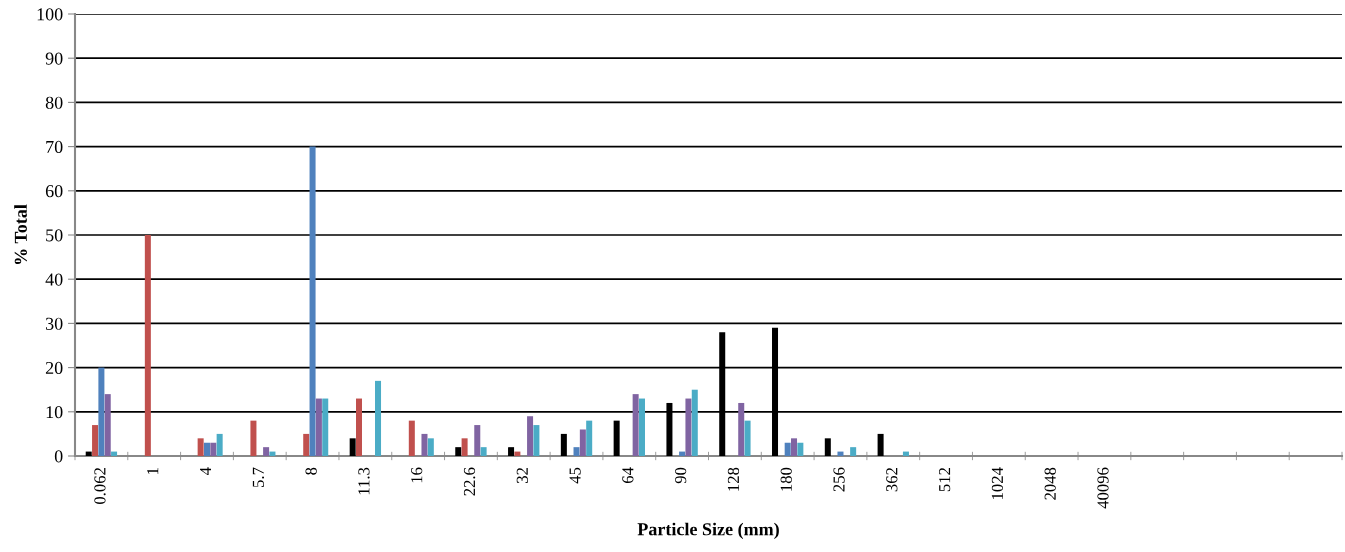 Image resolution: width=1345 pixels, height=552 pixels. What do you see at coordinates (522, 475) in the screenshot?
I see `x-tick-label: 32` at bounding box center [522, 475].